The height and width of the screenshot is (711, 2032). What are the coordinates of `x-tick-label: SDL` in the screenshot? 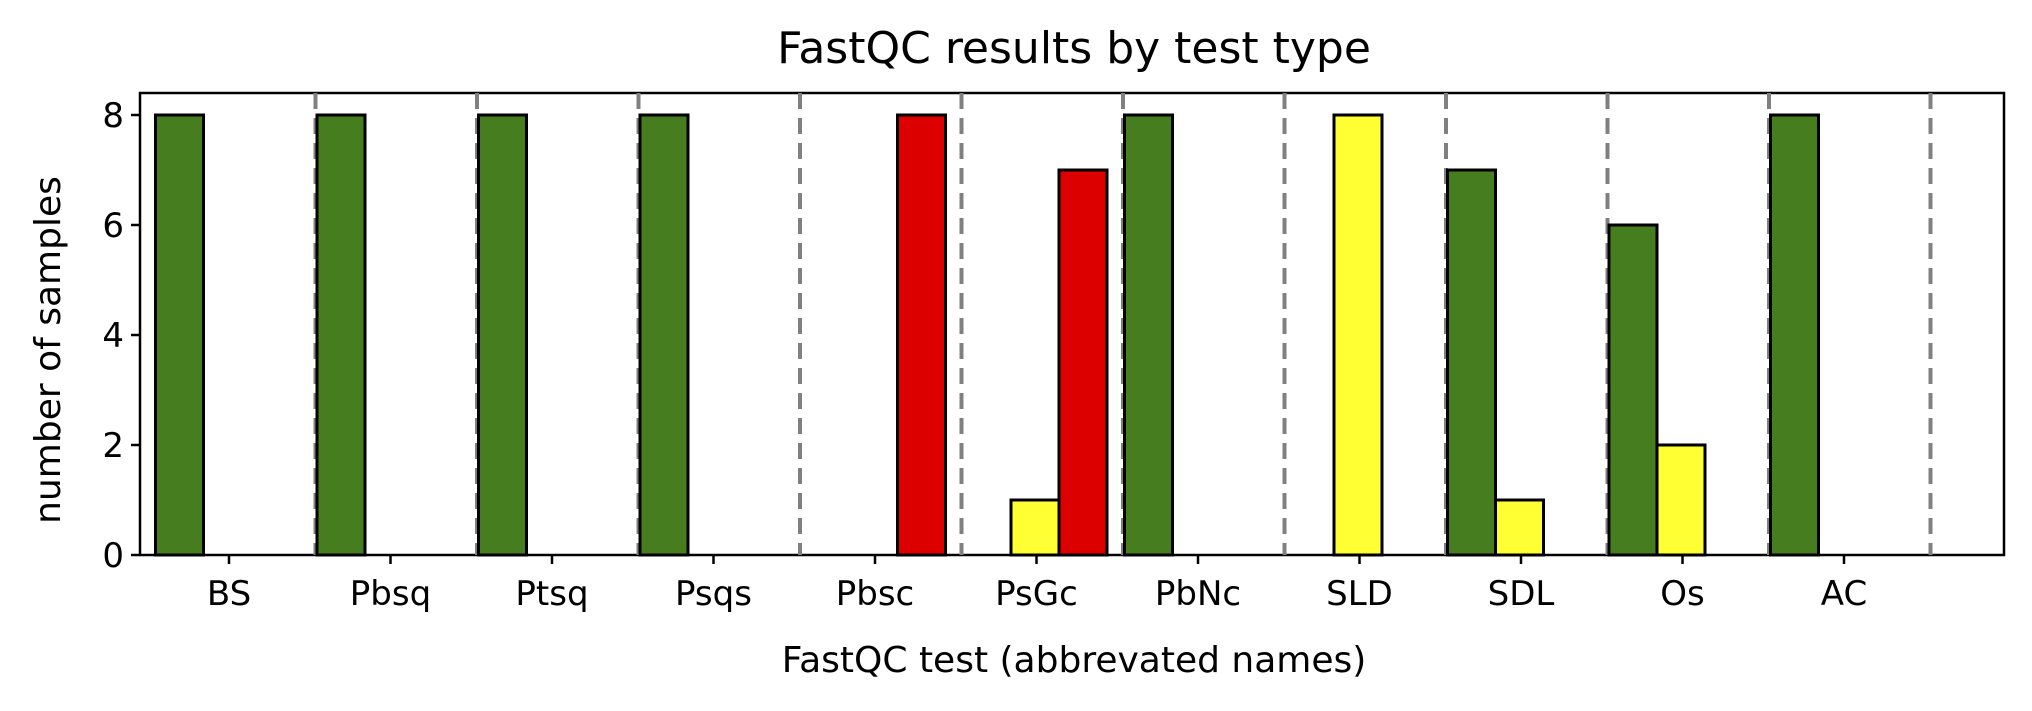 It's located at (1521, 594).